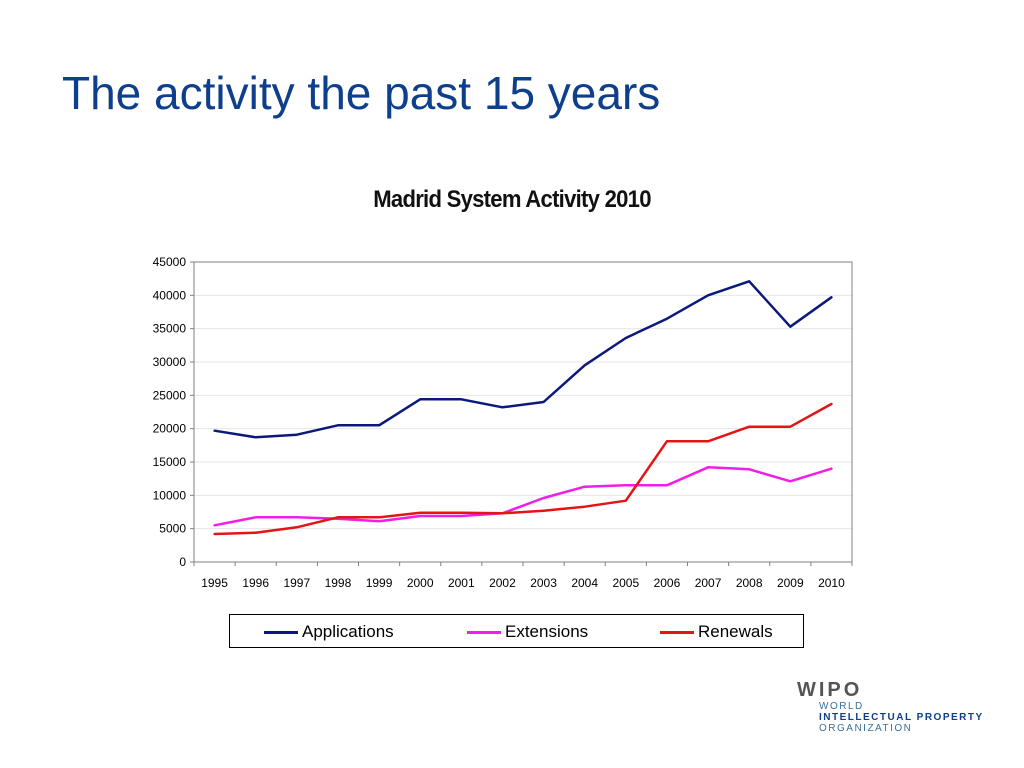 The image size is (1024, 768). Describe the element at coordinates (170, 429) in the screenshot. I see `y-tick-label: 20000` at that location.